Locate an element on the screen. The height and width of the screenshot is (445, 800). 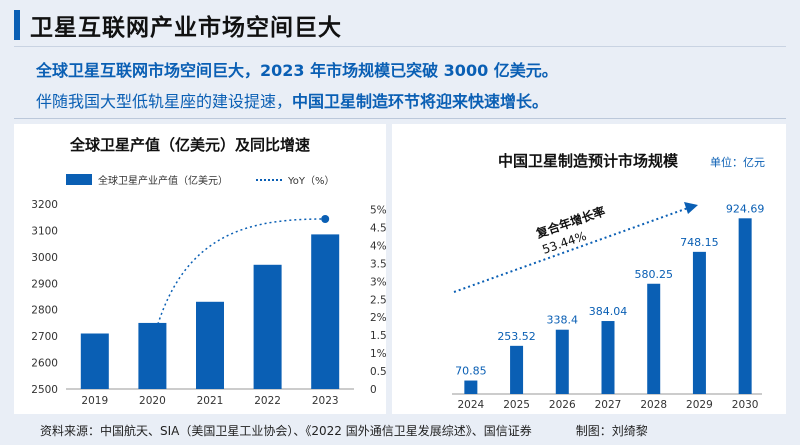
y-right-tick-label: 4.5% is located at coordinates (378, 228).